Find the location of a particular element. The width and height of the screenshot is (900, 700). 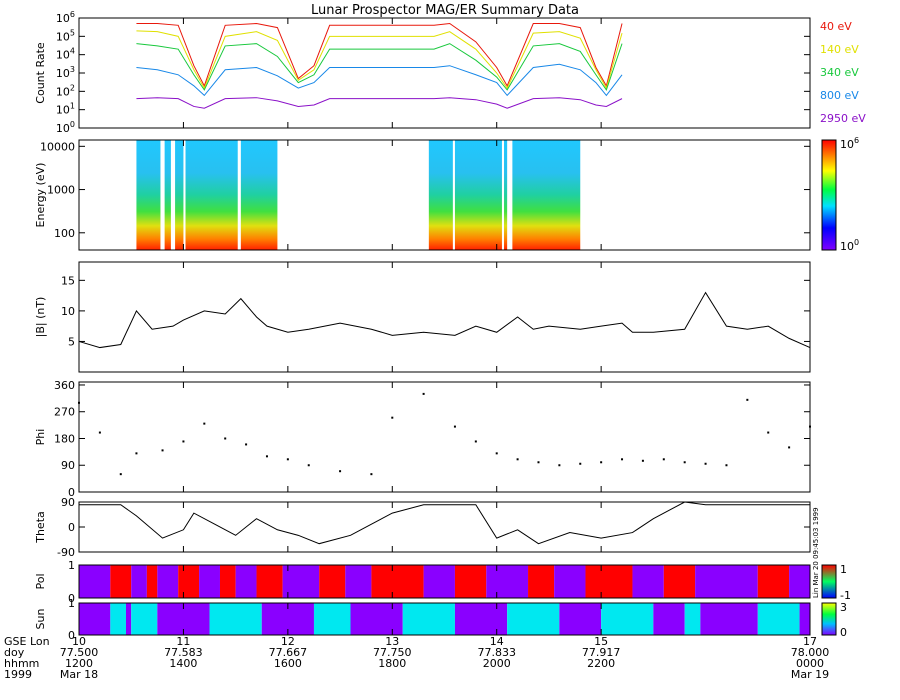

y-tick-label: 10000 is located at coordinates (57, 146).